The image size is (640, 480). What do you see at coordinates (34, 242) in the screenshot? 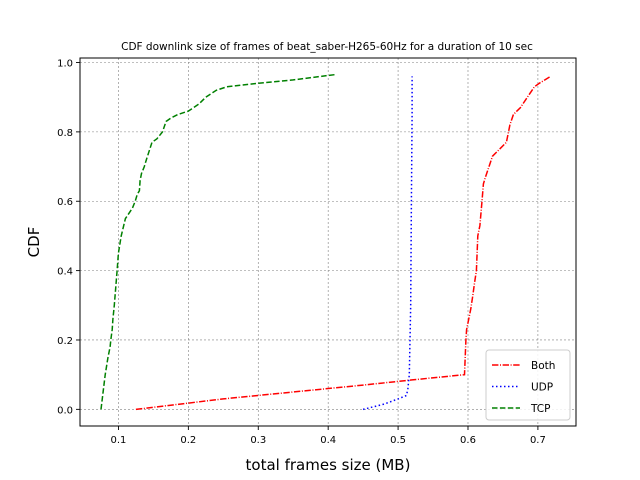
I see `y-axis-label: CDF` at bounding box center [34, 242].